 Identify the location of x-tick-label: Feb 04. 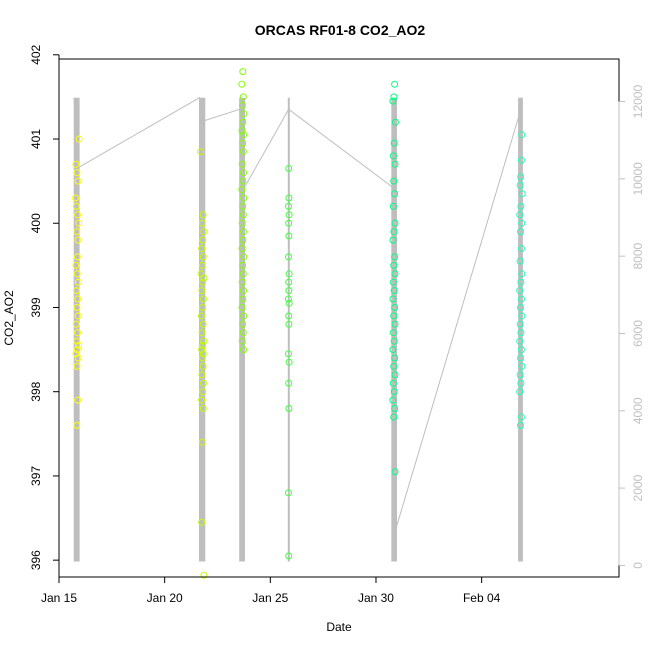
(482, 598).